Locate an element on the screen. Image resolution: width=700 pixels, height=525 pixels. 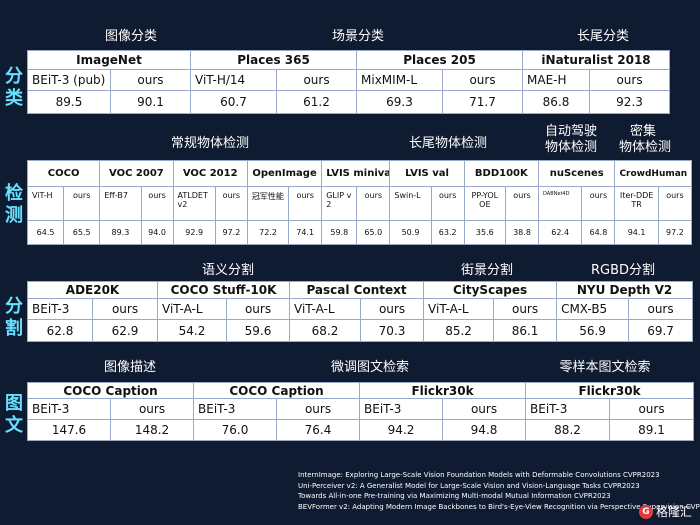
dataset-lvis-minival: LVIS minival is located at coordinates (356, 173).